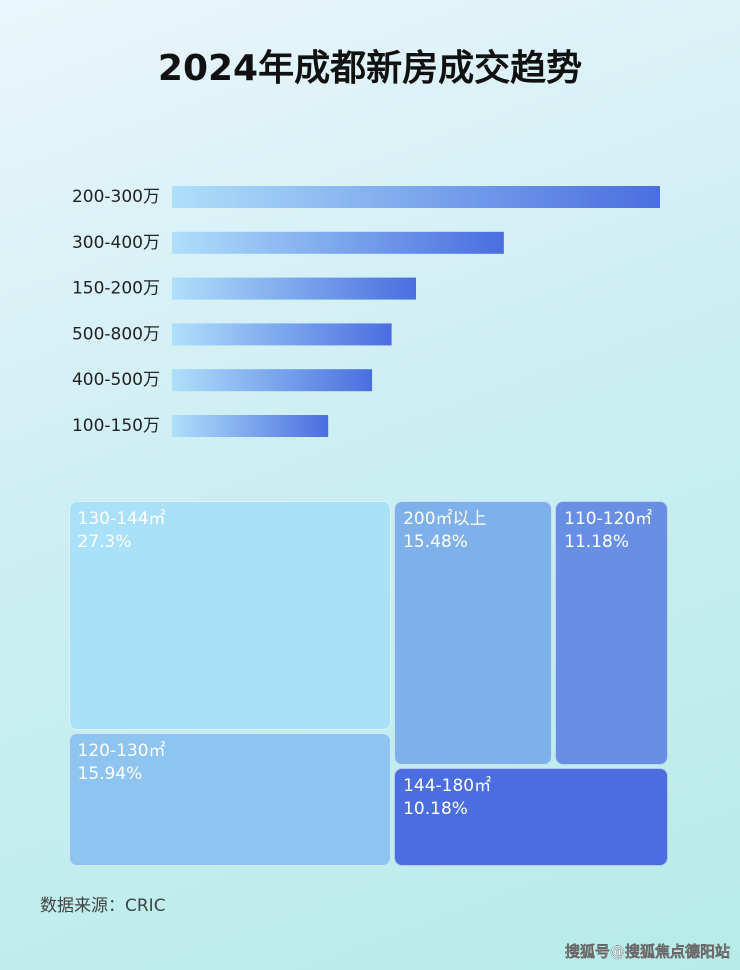 The image size is (740, 970). I want to click on cell-value: 15.94%, so click(110, 774).